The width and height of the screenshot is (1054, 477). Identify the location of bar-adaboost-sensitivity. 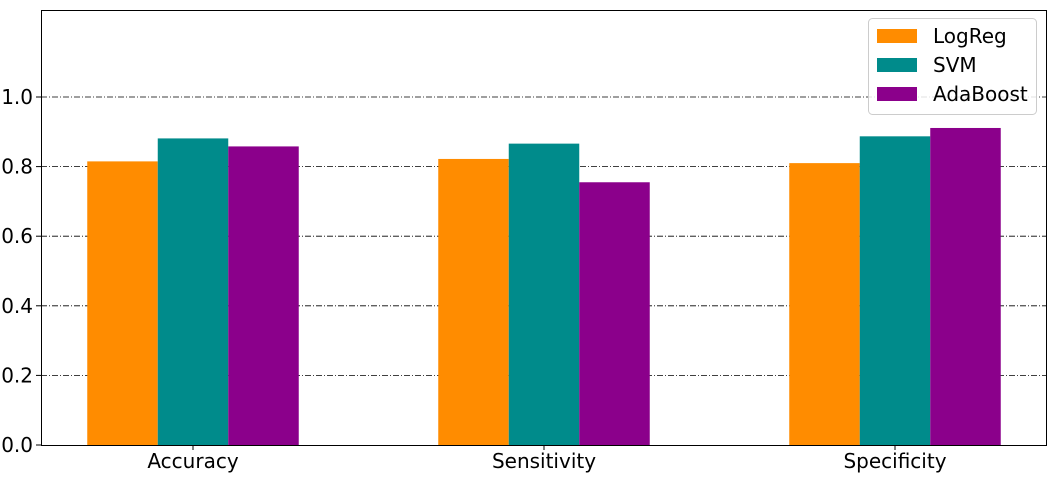
(614, 313).